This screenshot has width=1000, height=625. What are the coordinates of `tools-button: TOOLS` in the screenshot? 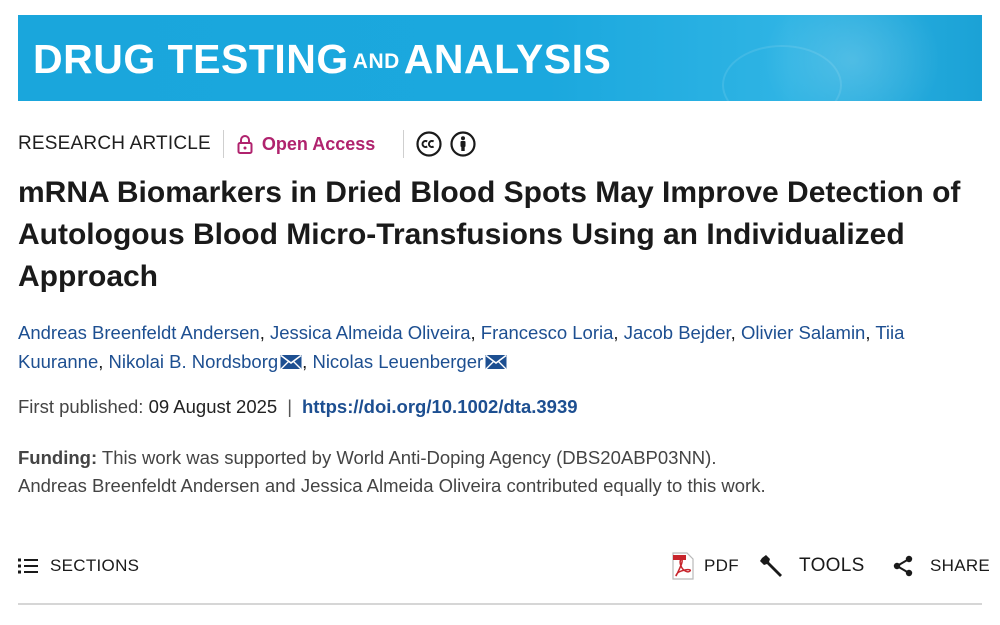 It's located at (812, 566).